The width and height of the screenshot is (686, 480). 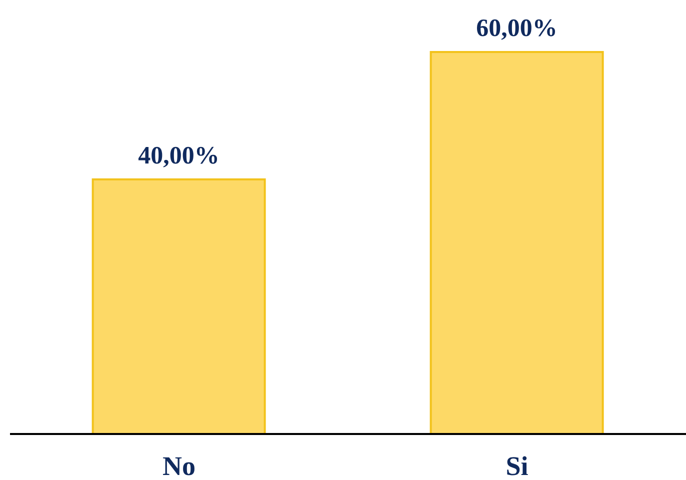 I want to click on data-label: 40,00%, so click(x=179, y=156).